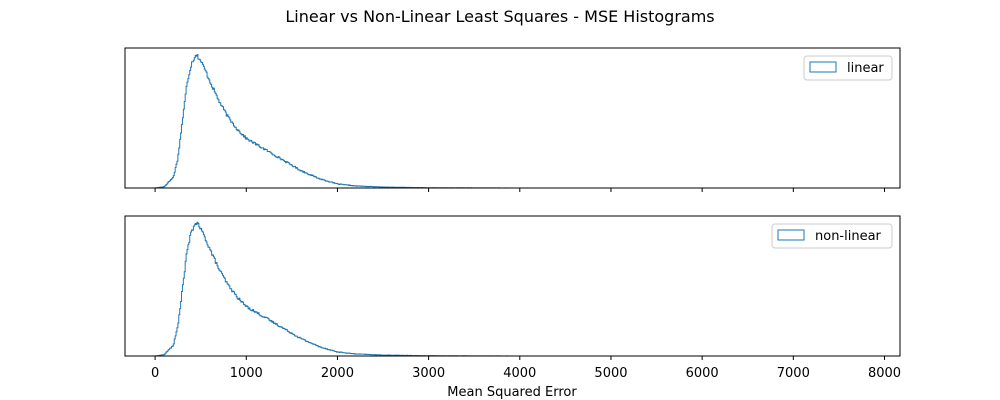 This screenshot has height=400, width=1000. Describe the element at coordinates (519, 358) in the screenshot. I see `x-ticks-non-linear` at that location.